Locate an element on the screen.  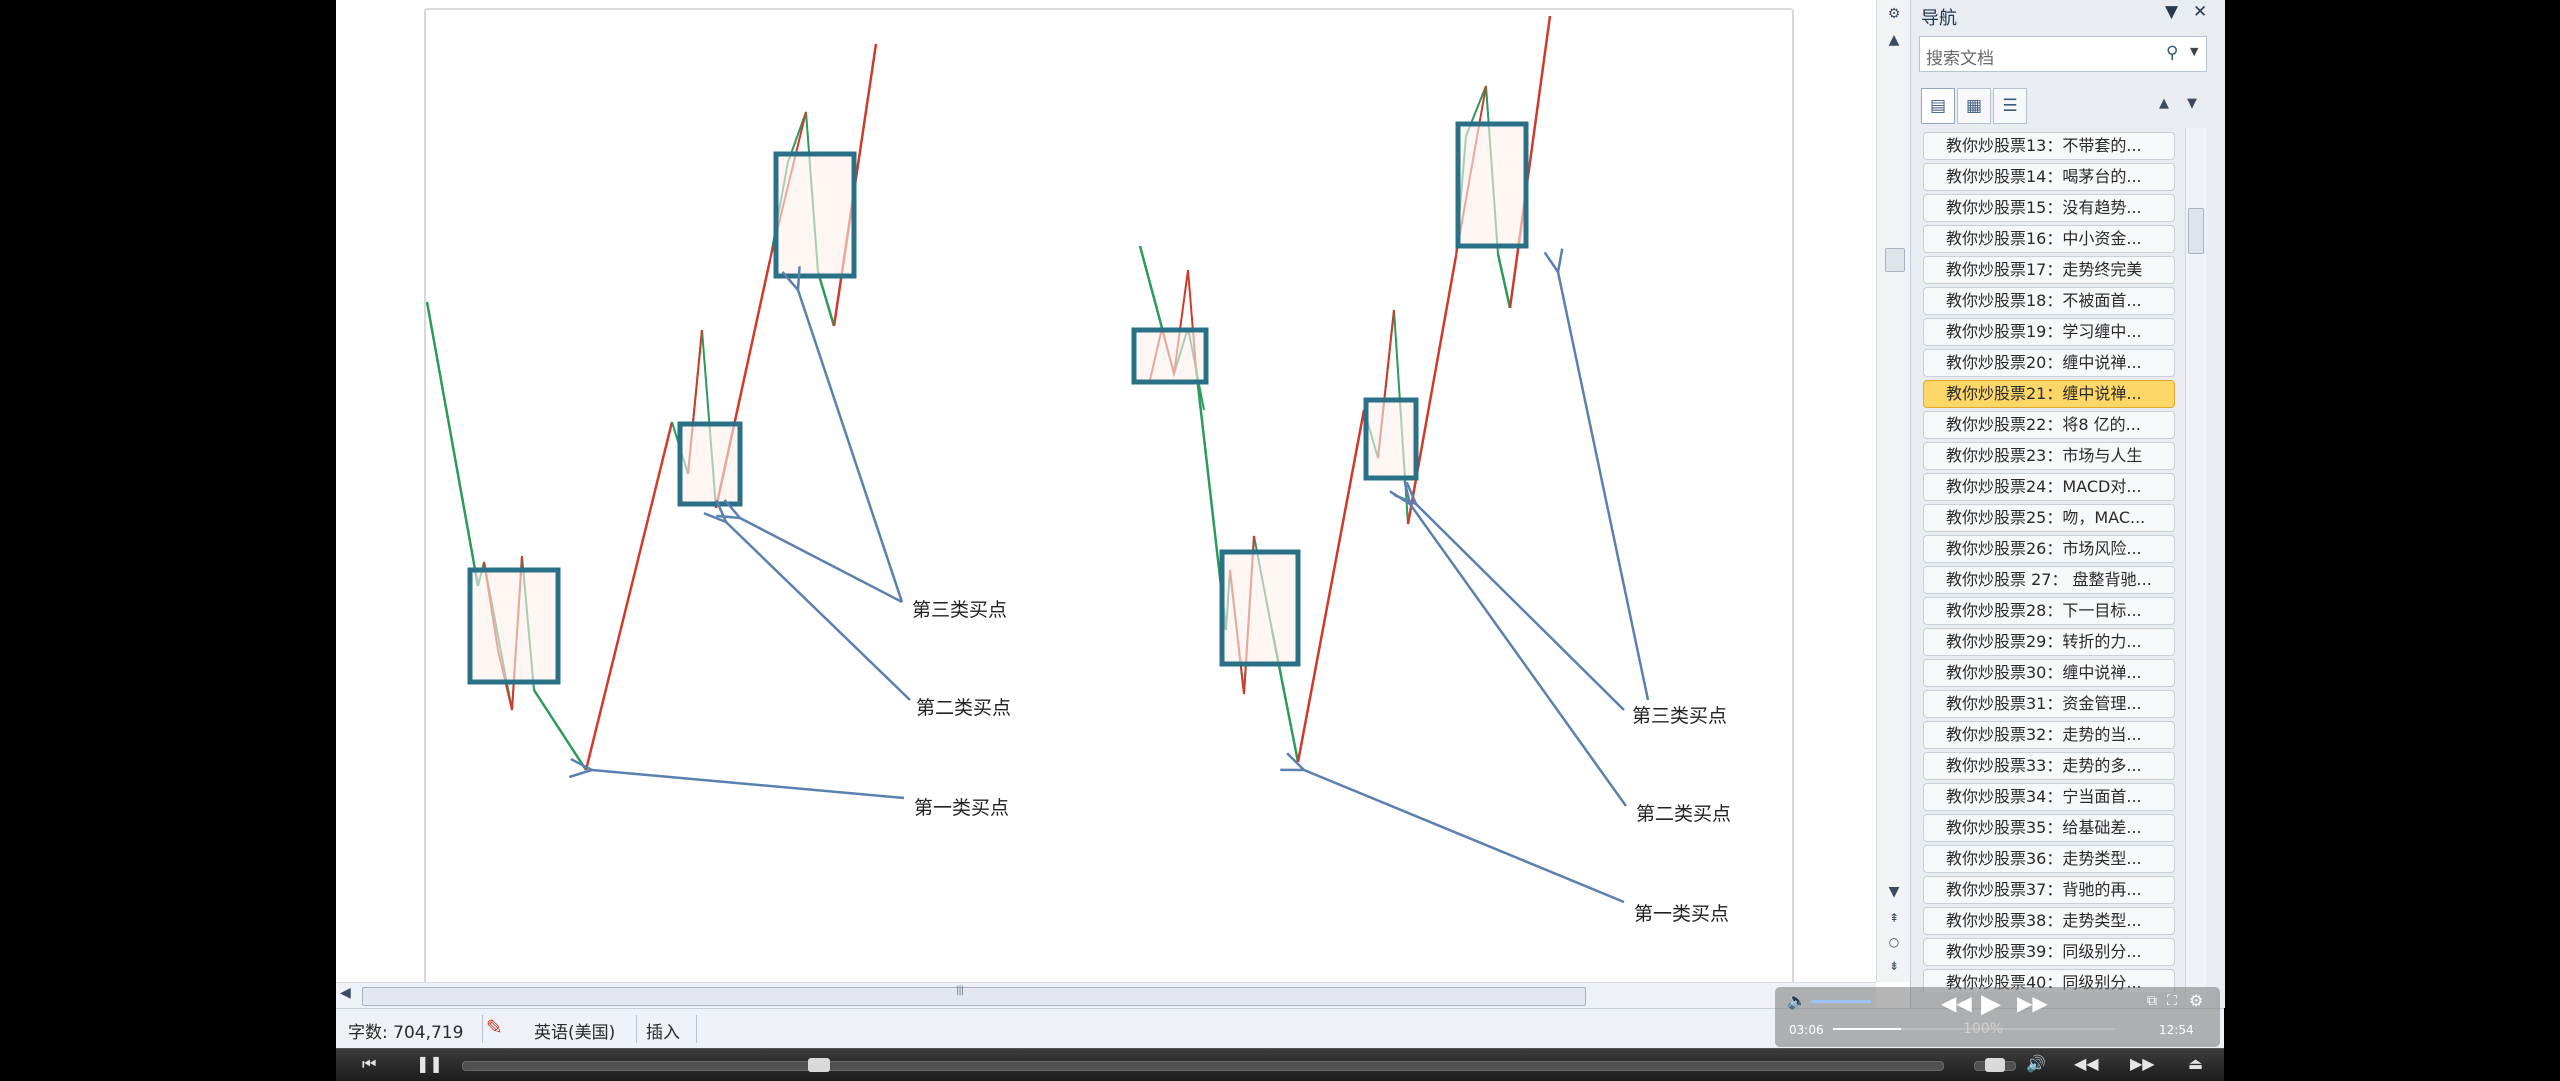
headings-icon: ▤ is located at coordinates (1938, 106).